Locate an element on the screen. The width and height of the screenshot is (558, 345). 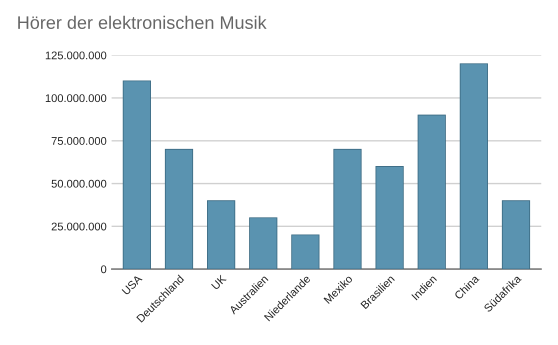
y-tick-label: 50.000.000 is located at coordinates (79, 184).